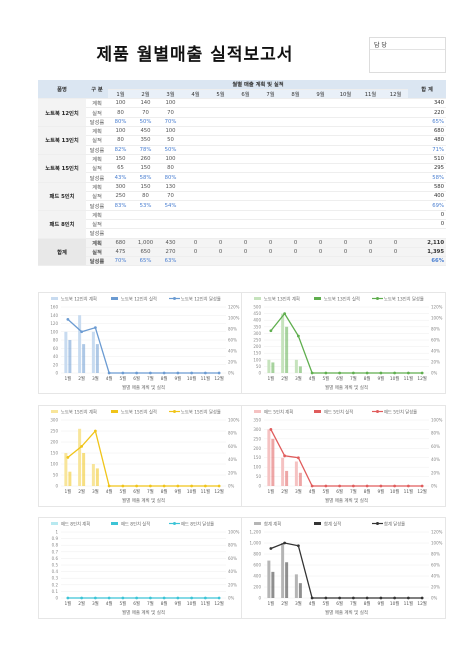 Image resolution: width=474 pixels, height=653 pixels. I want to click on plan-bar, so click(269, 579).